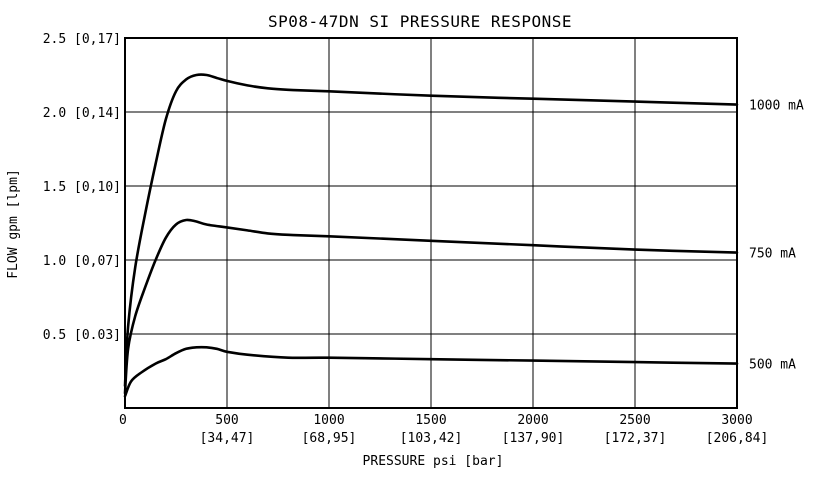  I want to click on x-tick-sublabel: [103,42], so click(431, 438).